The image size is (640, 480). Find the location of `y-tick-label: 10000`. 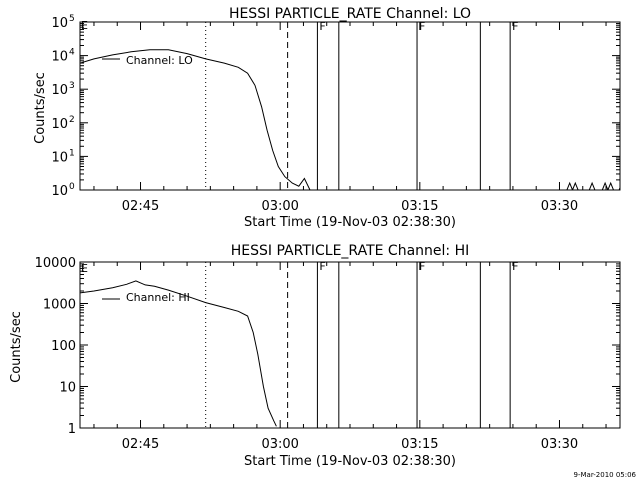

y-tick-label: 10000 is located at coordinates (55, 263).